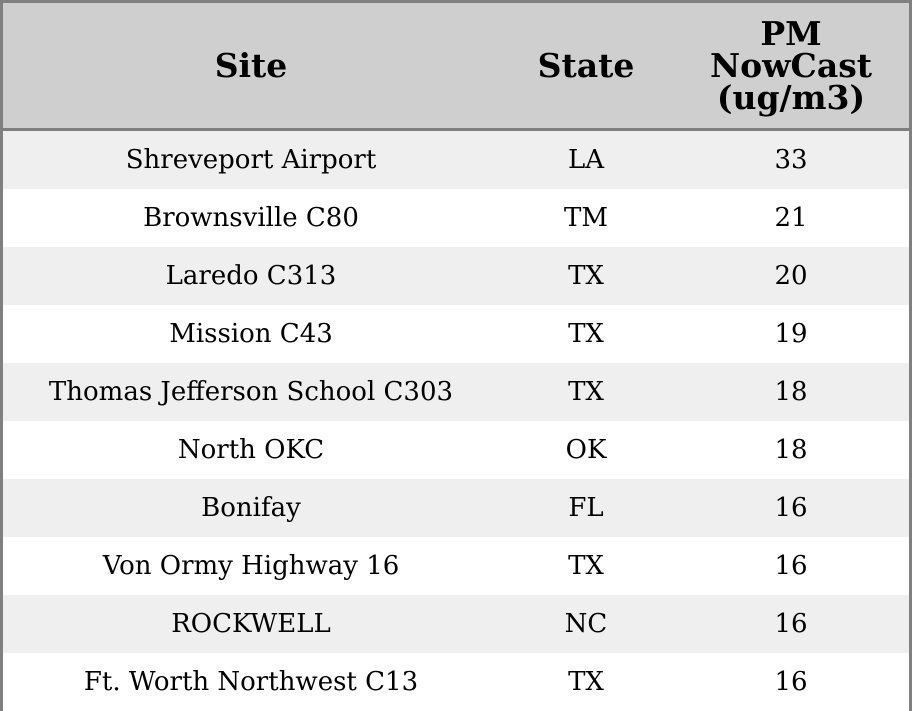 The height and width of the screenshot is (711, 912). I want to click on header-site: Site, so click(251, 67).